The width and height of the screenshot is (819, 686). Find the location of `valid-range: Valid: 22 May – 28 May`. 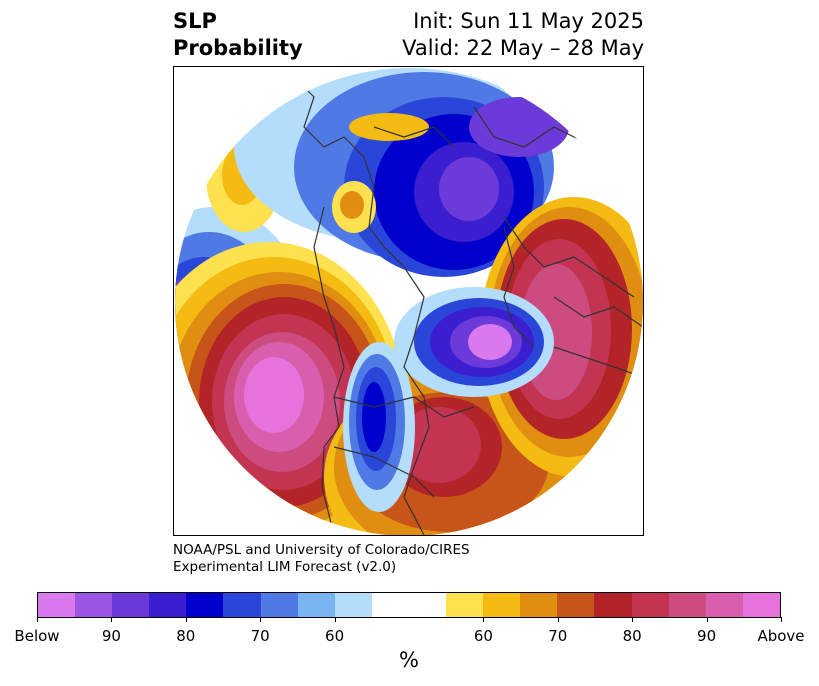

valid-range: Valid: 22 May – 28 May is located at coordinates (523, 48).